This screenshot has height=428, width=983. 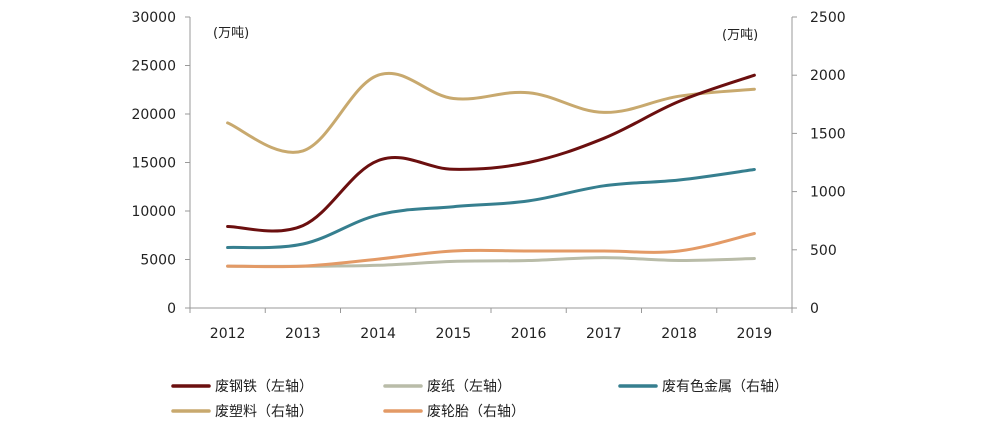 I want to click on right-axis-unit: (万吨), so click(x=740, y=35).